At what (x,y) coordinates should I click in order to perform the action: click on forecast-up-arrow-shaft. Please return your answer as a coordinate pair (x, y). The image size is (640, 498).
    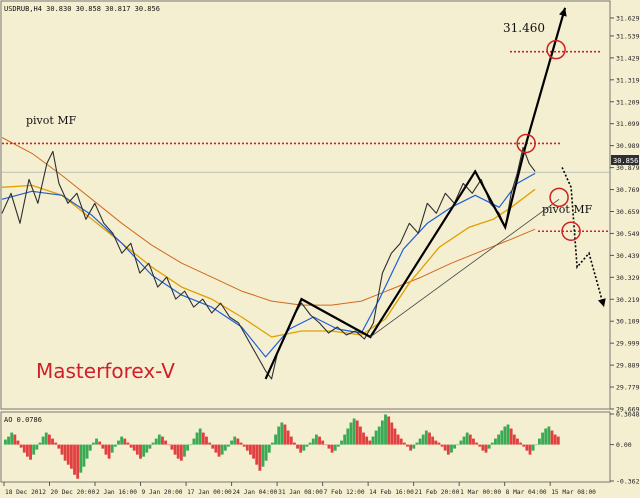
    Looking at the image, I should click on (546, 75).